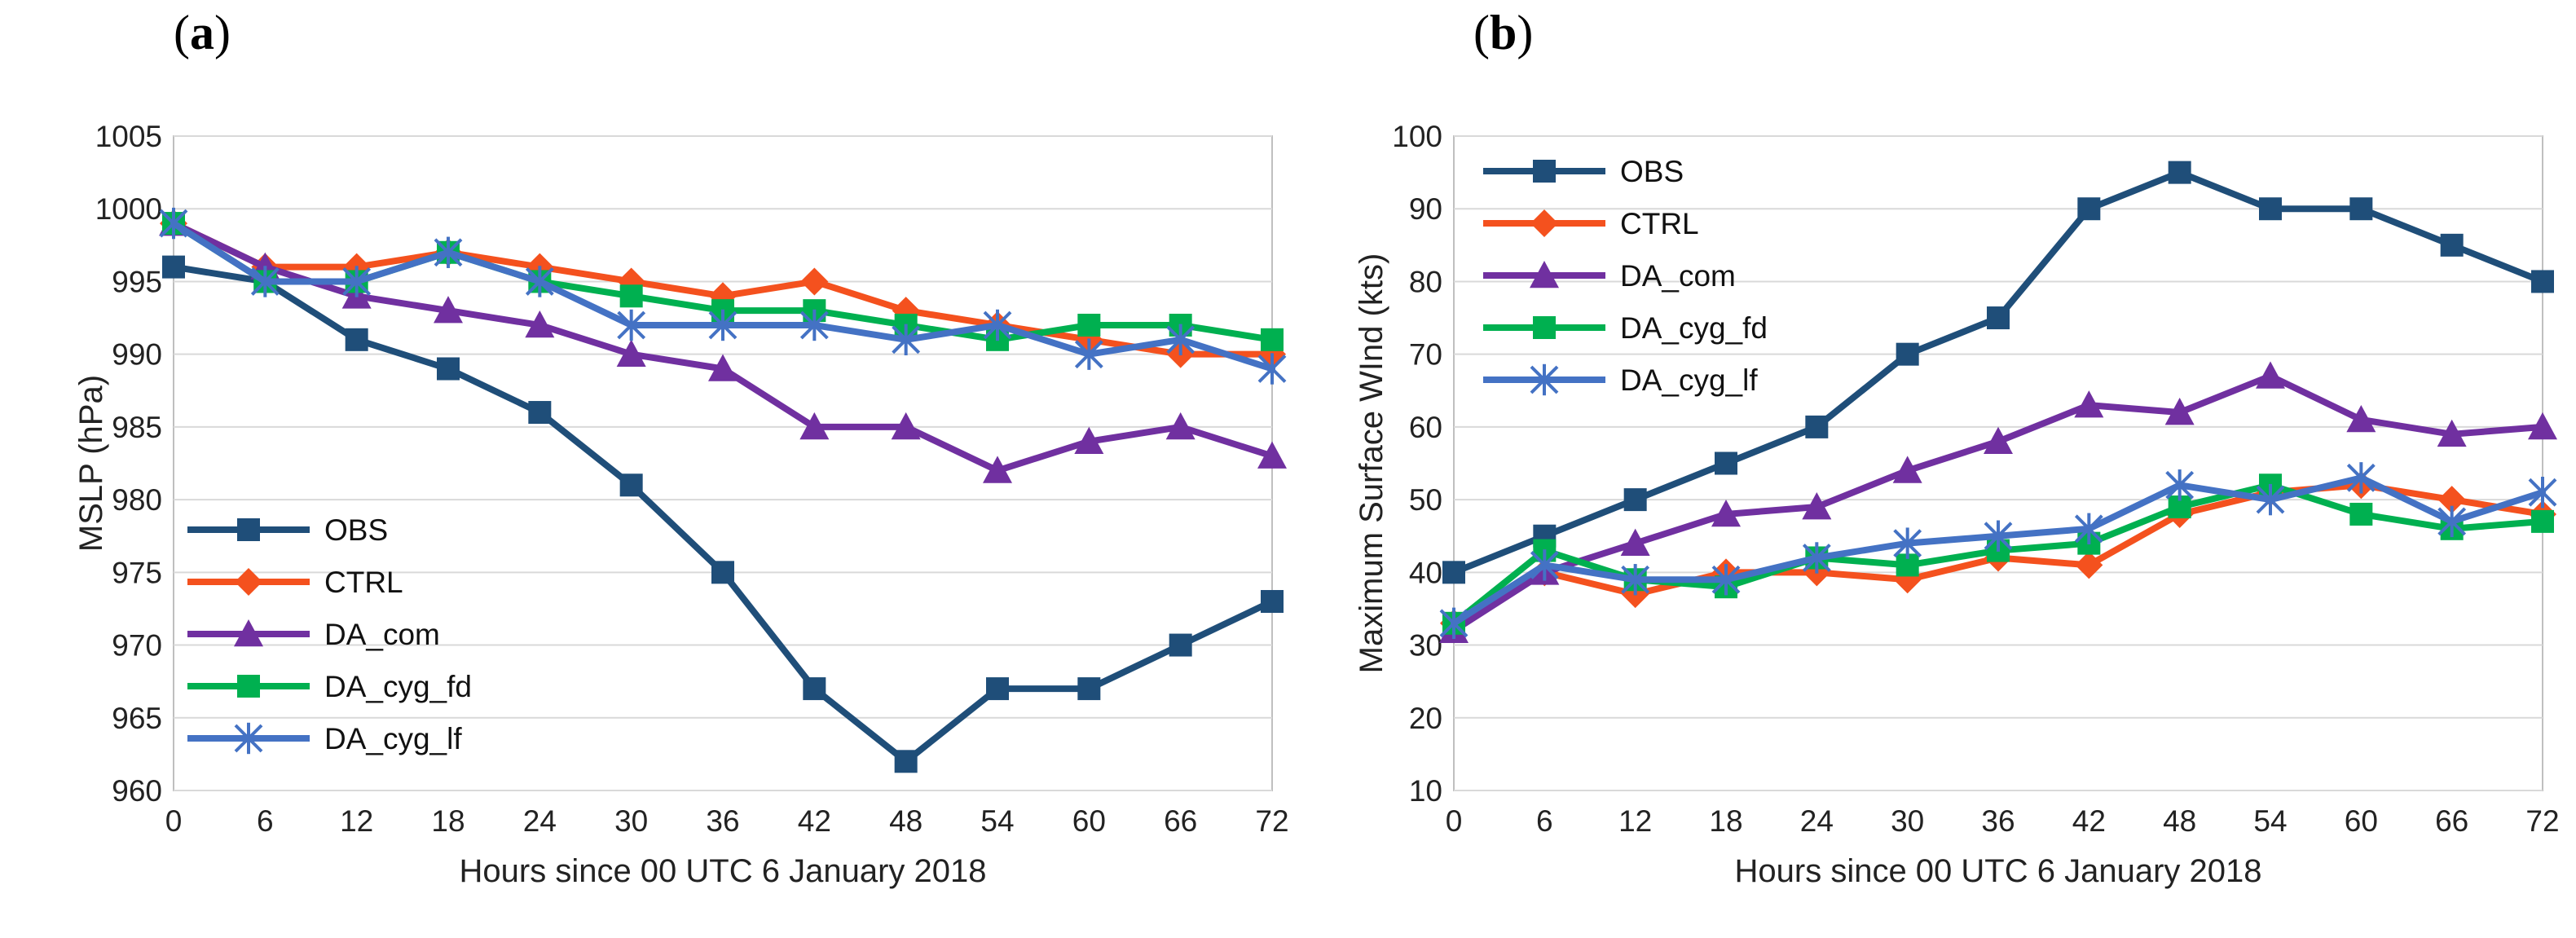 The height and width of the screenshot is (938, 2576). I want to click on chart-a-legend-obs-marker, so click(249, 529).